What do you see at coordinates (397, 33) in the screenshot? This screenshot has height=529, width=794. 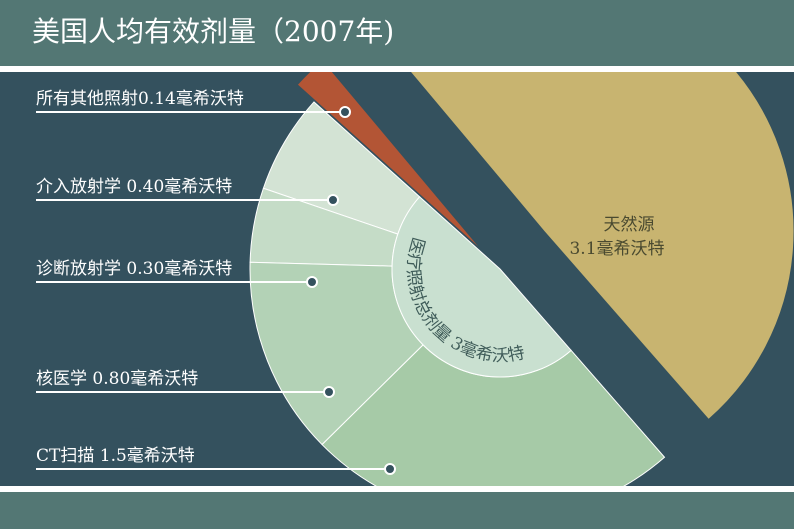 I see `title-bar` at bounding box center [397, 33].